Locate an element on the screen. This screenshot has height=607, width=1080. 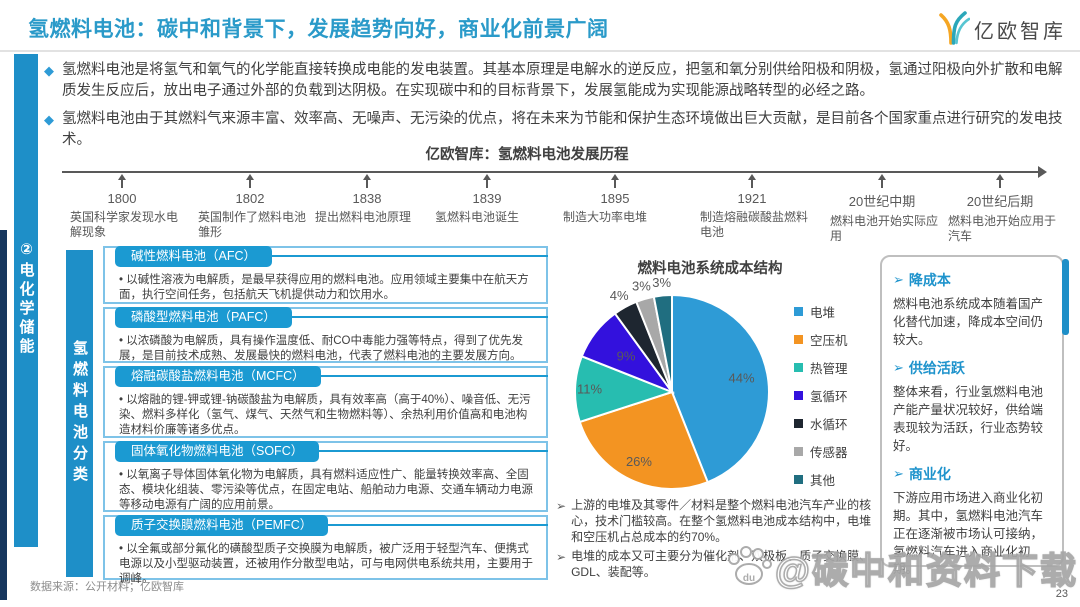
cost-structure-pie-chart: 44%26%11%9%4%3% 3% is located at coordinates (672, 382).